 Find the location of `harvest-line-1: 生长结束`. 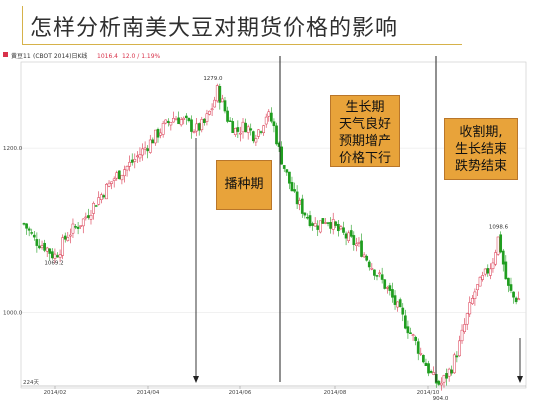

harvest-line-1: 生长结束 is located at coordinates (480, 149).